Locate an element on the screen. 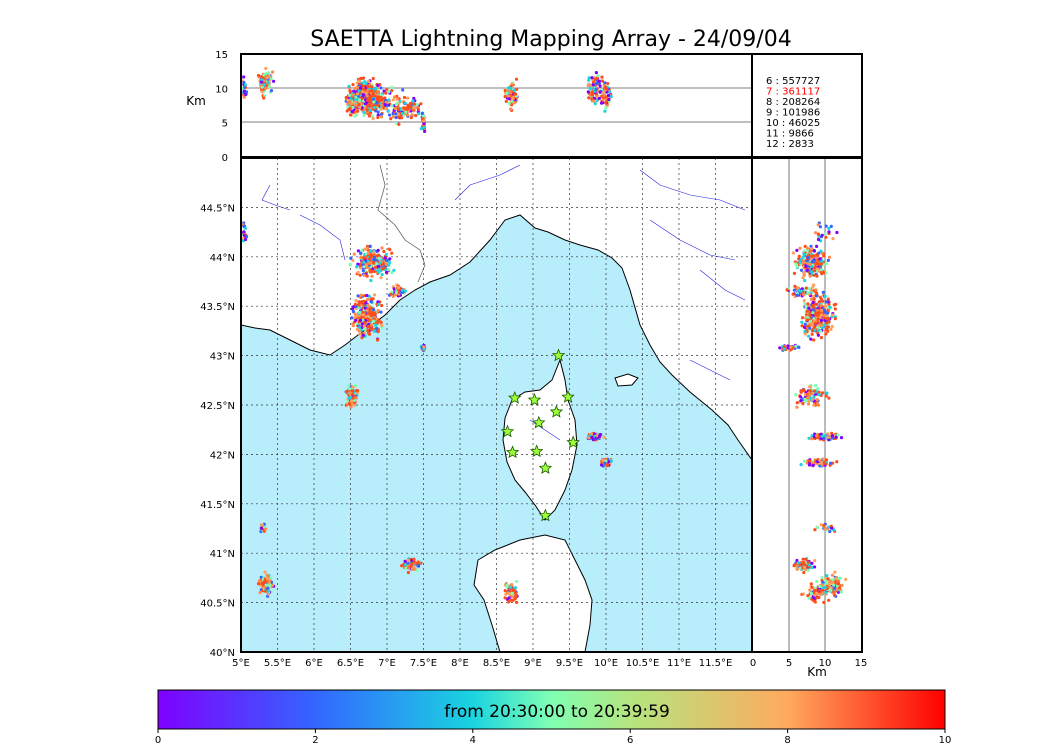 This screenshot has height=750, width=1050. colorbar-ticks: 0 2 4 6 8 10 is located at coordinates (553, 737).